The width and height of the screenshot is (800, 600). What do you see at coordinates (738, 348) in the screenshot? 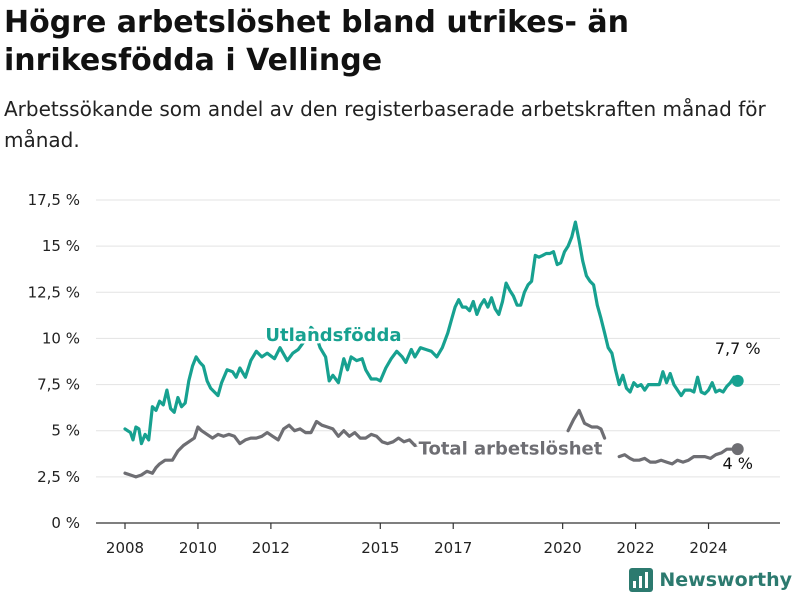
I see `utlandsfodda-end-label: 7,7 %` at bounding box center [738, 348].